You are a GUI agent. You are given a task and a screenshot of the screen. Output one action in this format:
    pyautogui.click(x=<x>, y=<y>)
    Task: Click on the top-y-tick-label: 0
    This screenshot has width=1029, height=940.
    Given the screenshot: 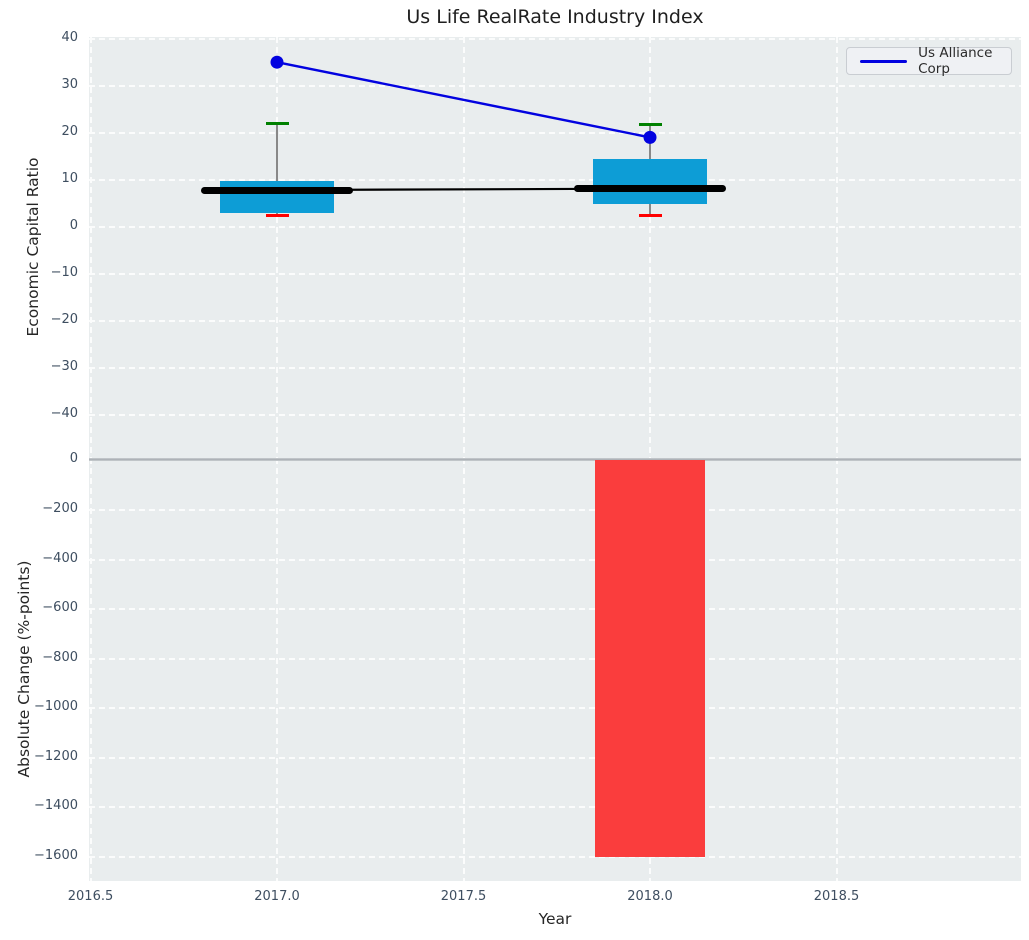 What is the action you would take?
    pyautogui.click(x=73, y=225)
    